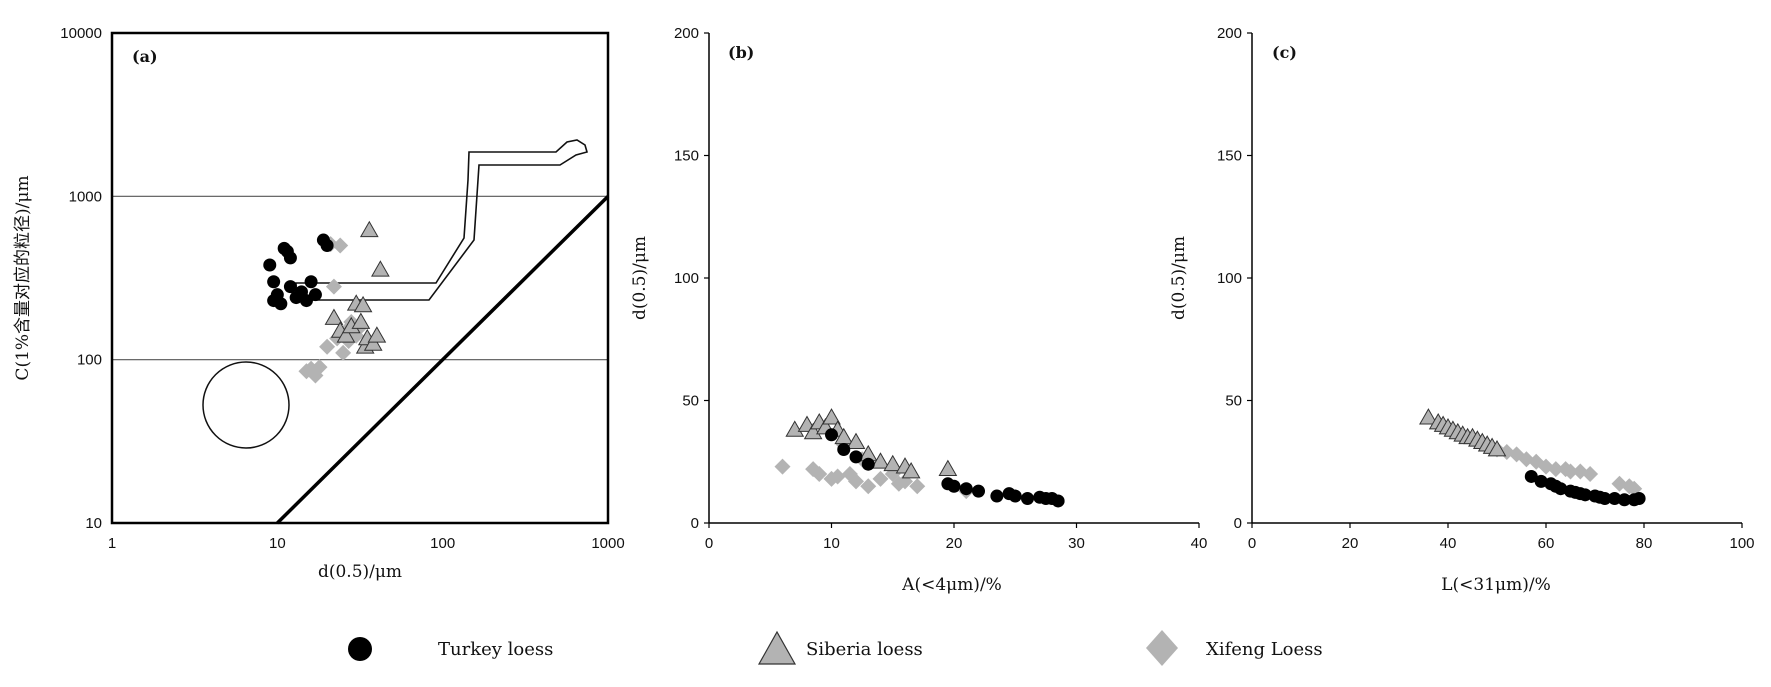  I want to click on panel-c-x-tick-label: 100, so click(1741, 543).